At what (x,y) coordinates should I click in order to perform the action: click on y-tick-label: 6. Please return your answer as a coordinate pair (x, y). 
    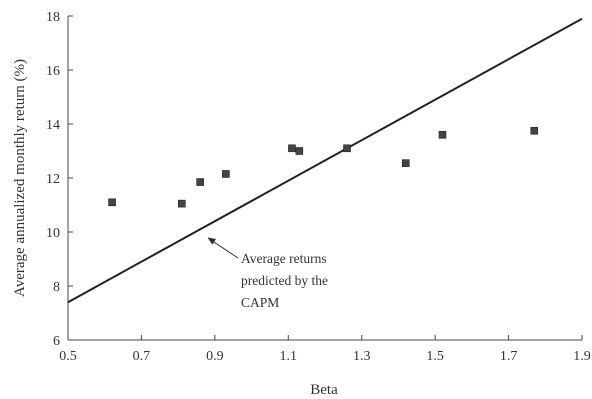
    Looking at the image, I should click on (56, 341).